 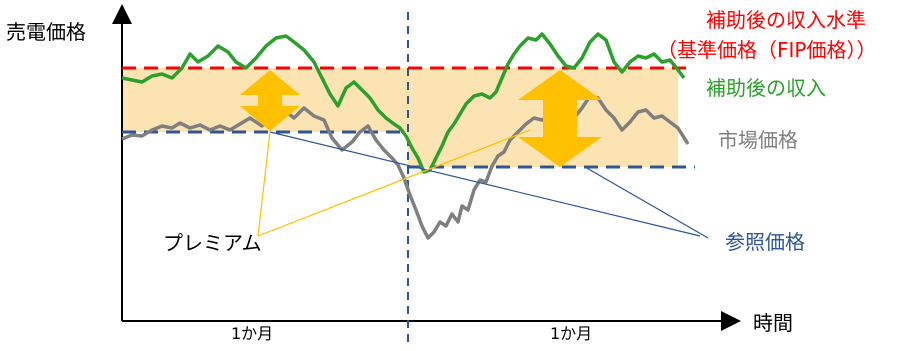 What do you see at coordinates (766, 88) in the screenshot?
I see `subsidized-revenue-label: 補助後の収入` at bounding box center [766, 88].